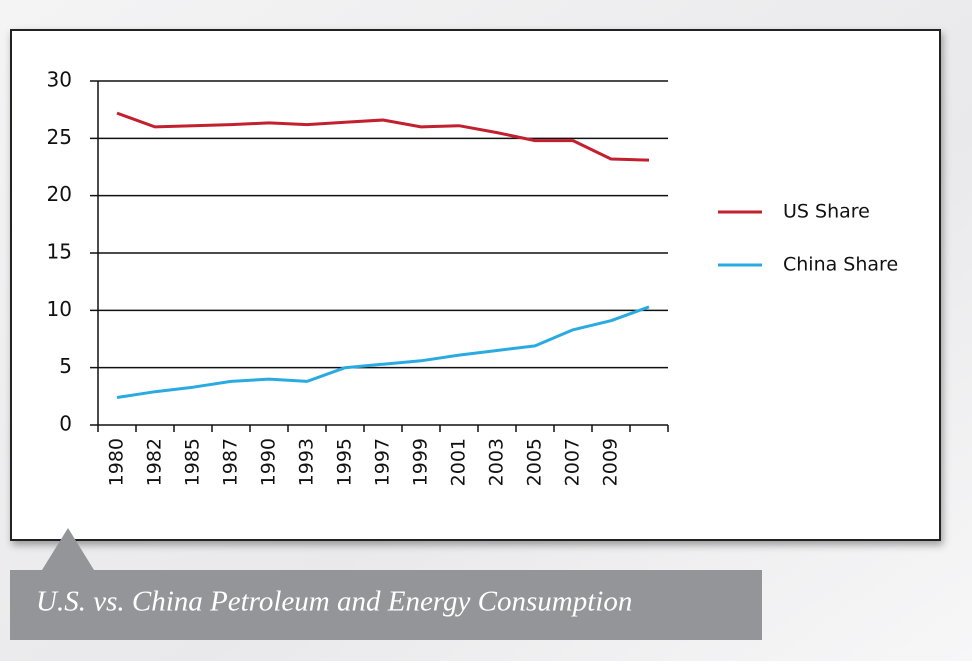 The image size is (972, 665). I want to click on y-tick-label: 0, so click(65, 424).